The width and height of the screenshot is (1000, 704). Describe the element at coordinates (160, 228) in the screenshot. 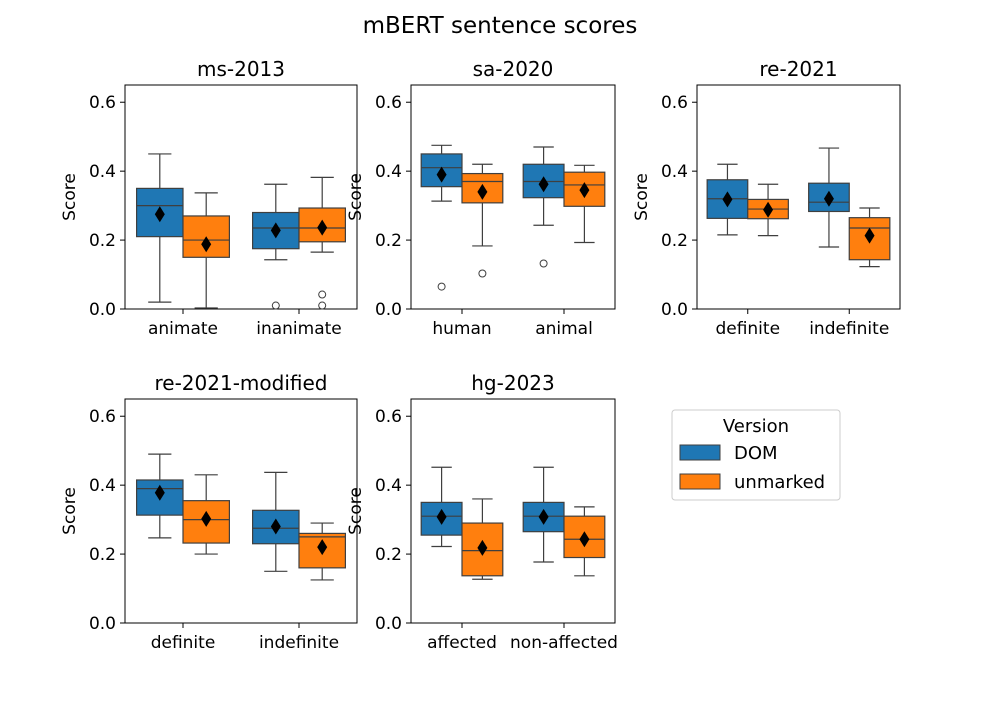

I see `box-DOM-animate` at that location.